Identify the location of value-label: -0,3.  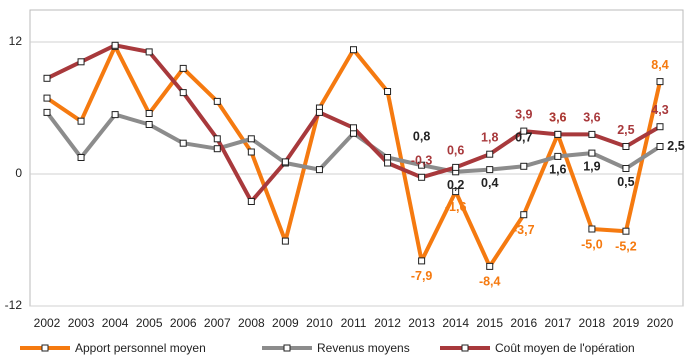
(422, 161).